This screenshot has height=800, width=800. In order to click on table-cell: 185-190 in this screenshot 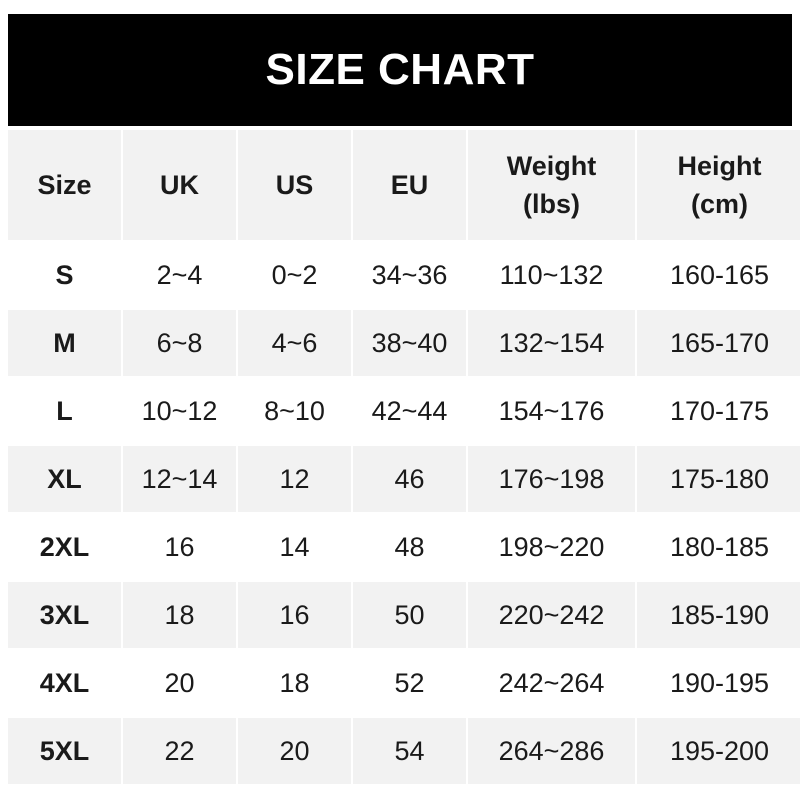, I will do `click(718, 615)`.